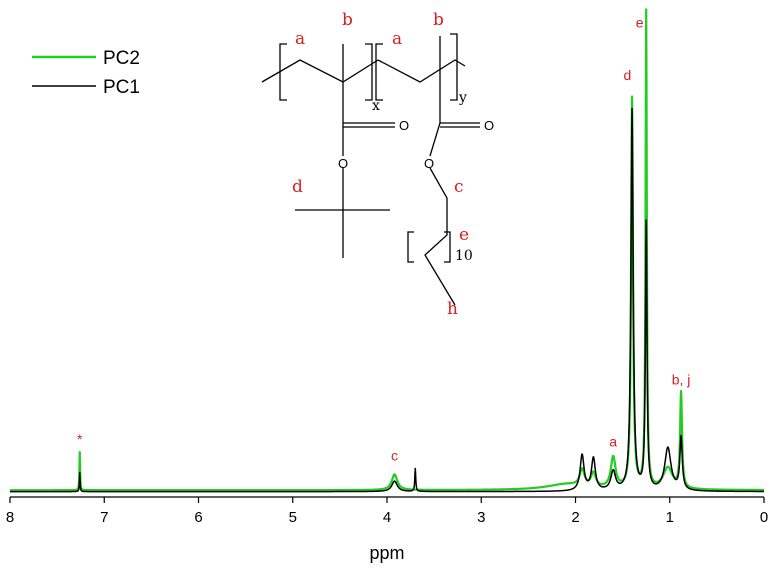 This screenshot has width=776, height=575. I want to click on peak-label: d, so click(627, 75).